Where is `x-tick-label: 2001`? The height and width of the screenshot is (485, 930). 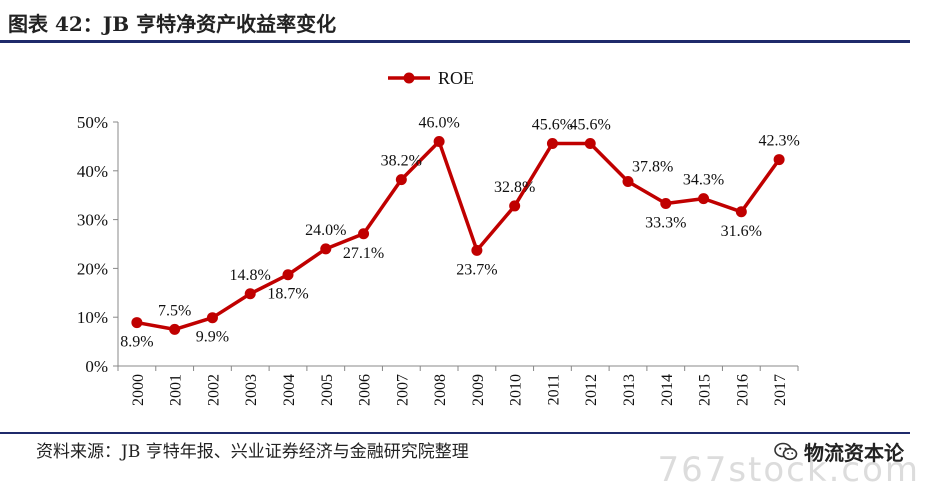 x-tick-label: 2001 is located at coordinates (176, 390).